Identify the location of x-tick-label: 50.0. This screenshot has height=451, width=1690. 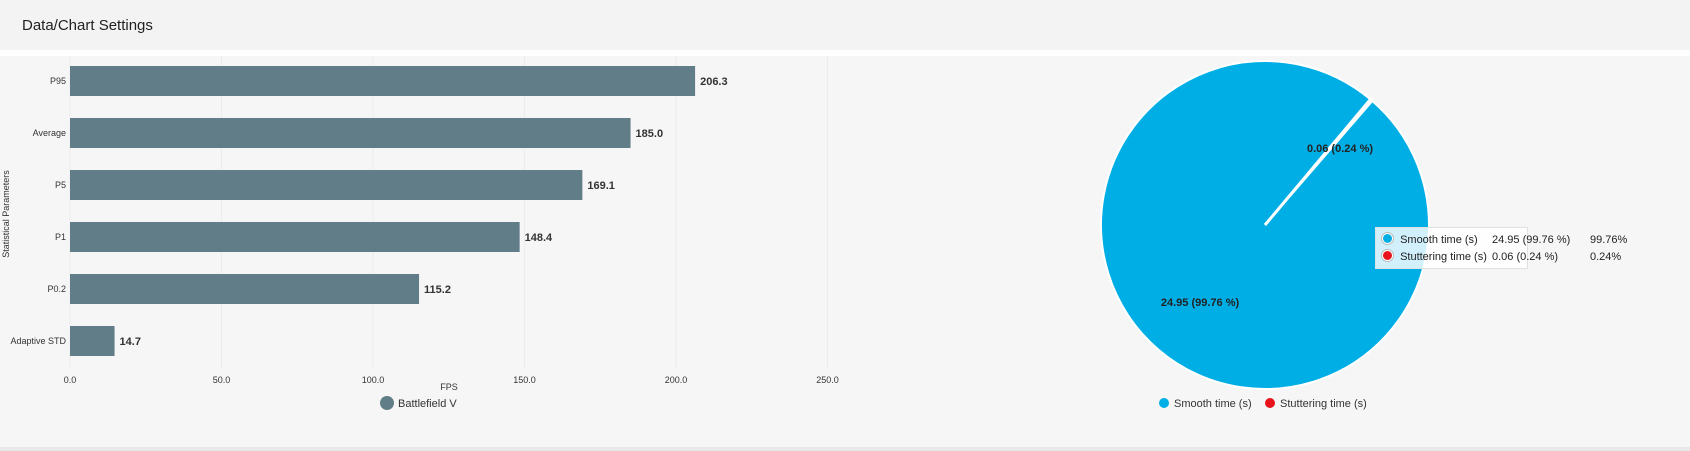
(222, 380).